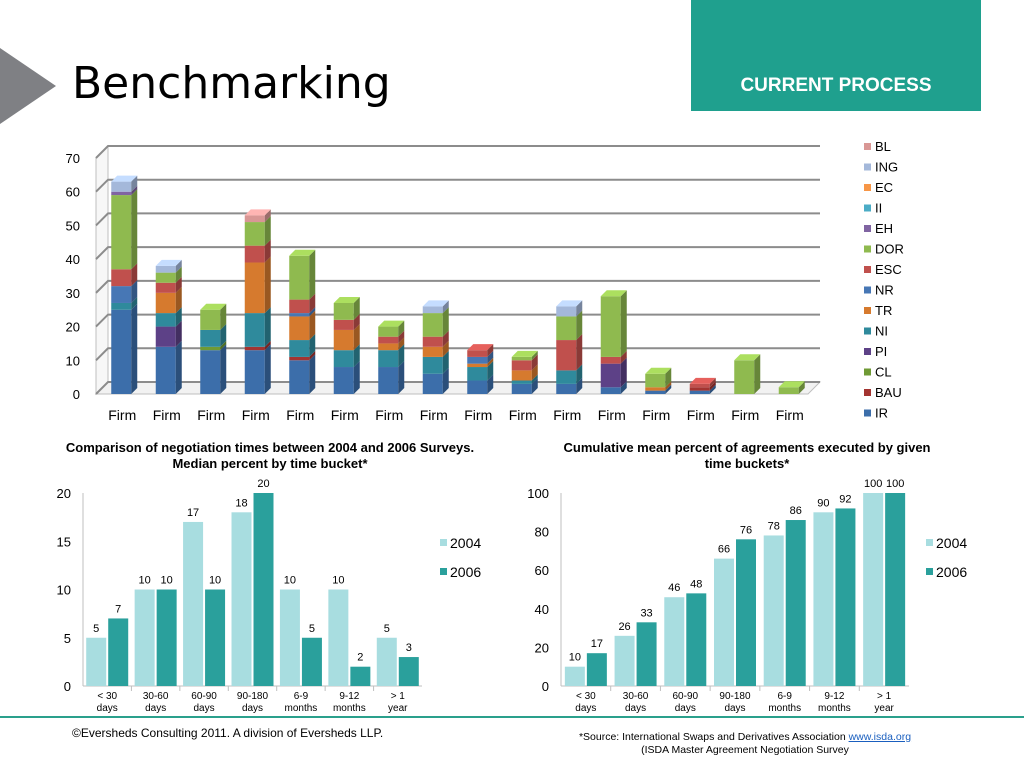 The height and width of the screenshot is (768, 1024). I want to click on y-tick-label: 70, so click(73, 158).